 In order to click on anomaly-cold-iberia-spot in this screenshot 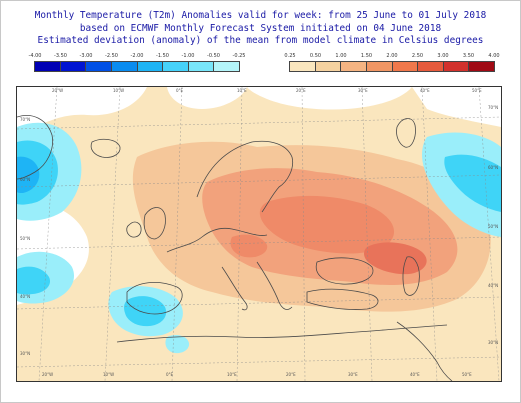, I will do `click(177, 344)`.